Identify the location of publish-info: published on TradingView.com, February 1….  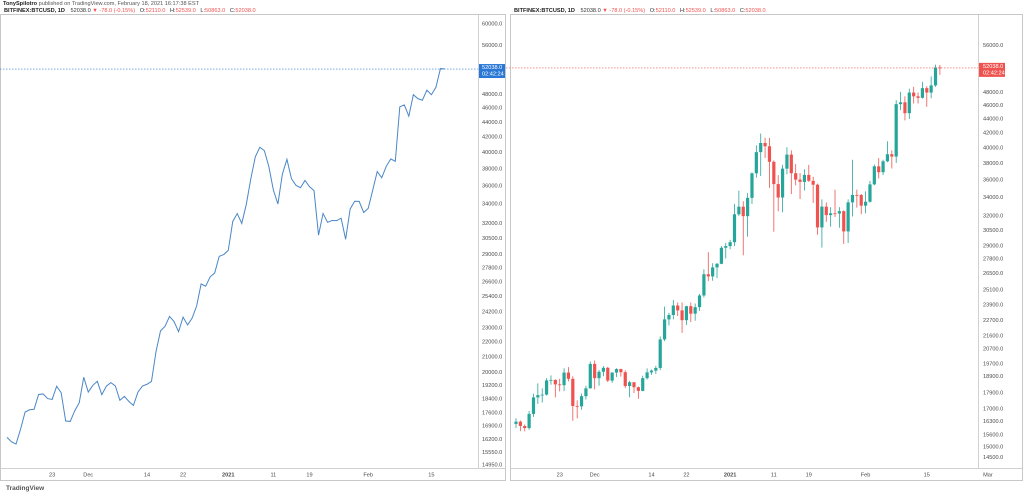
(118, 4).